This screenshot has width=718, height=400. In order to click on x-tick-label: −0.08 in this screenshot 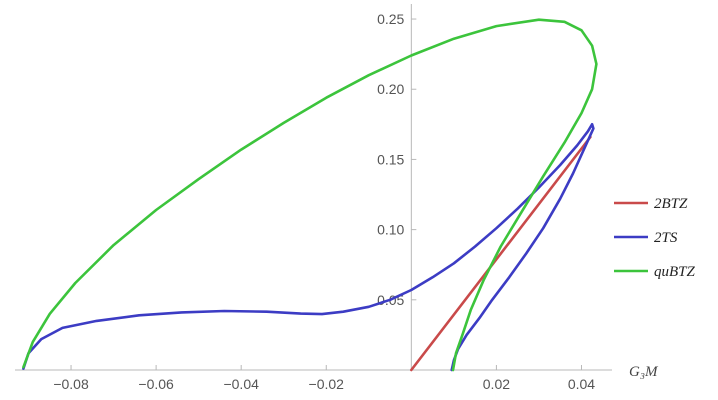, I will do `click(71, 384)`.